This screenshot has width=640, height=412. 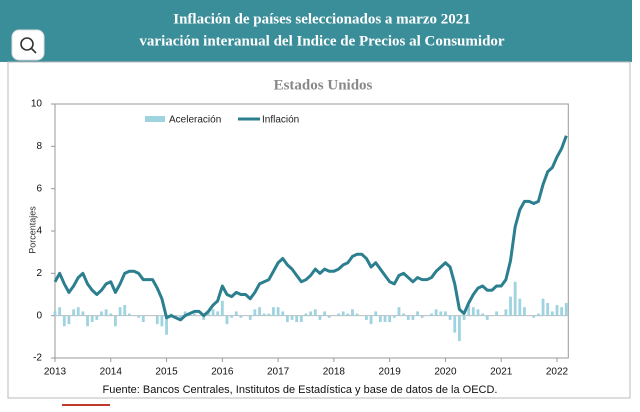 What do you see at coordinates (323, 85) in the screenshot?
I see `chart-title: Estados Unidos` at bounding box center [323, 85].